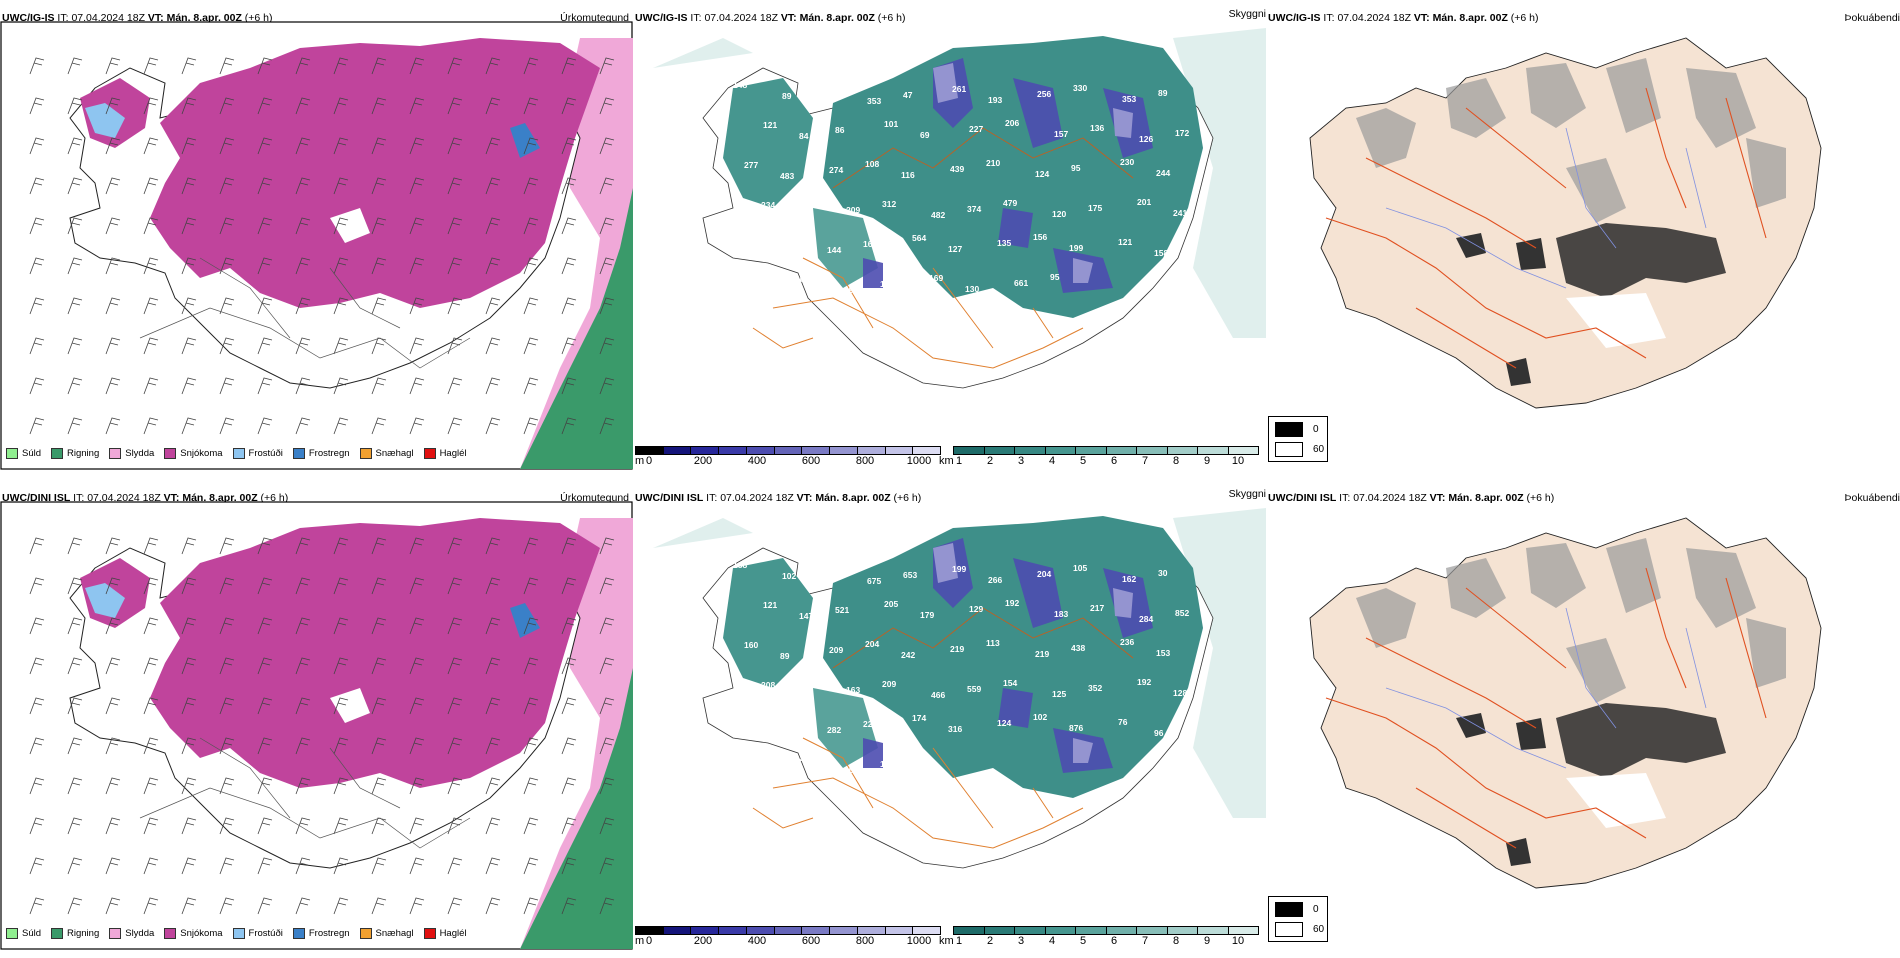 This screenshot has width=1900, height=958. What do you see at coordinates (995, 100) in the screenshot?
I see `cloud-base-value: 193` at bounding box center [995, 100].